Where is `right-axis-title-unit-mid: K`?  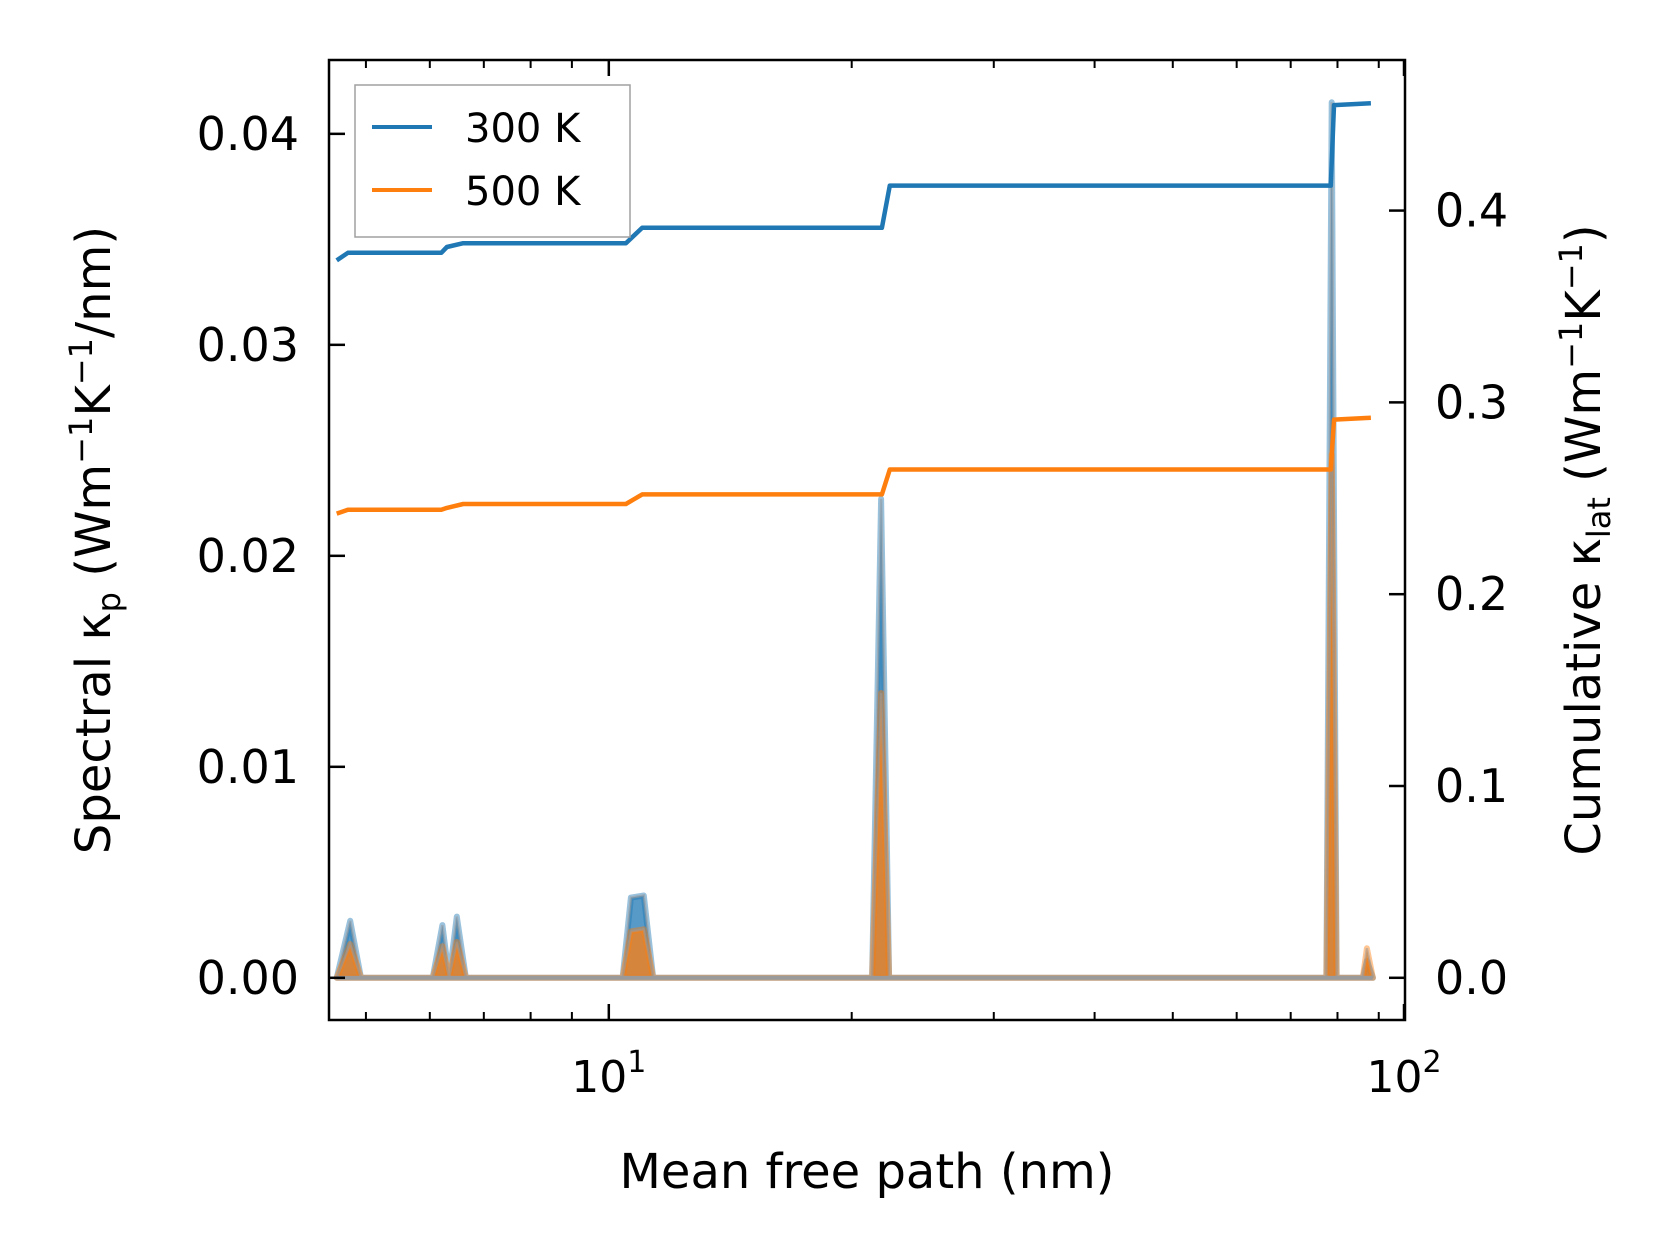
right-axis-title-unit-mid: K is located at coordinates (1584, 305).